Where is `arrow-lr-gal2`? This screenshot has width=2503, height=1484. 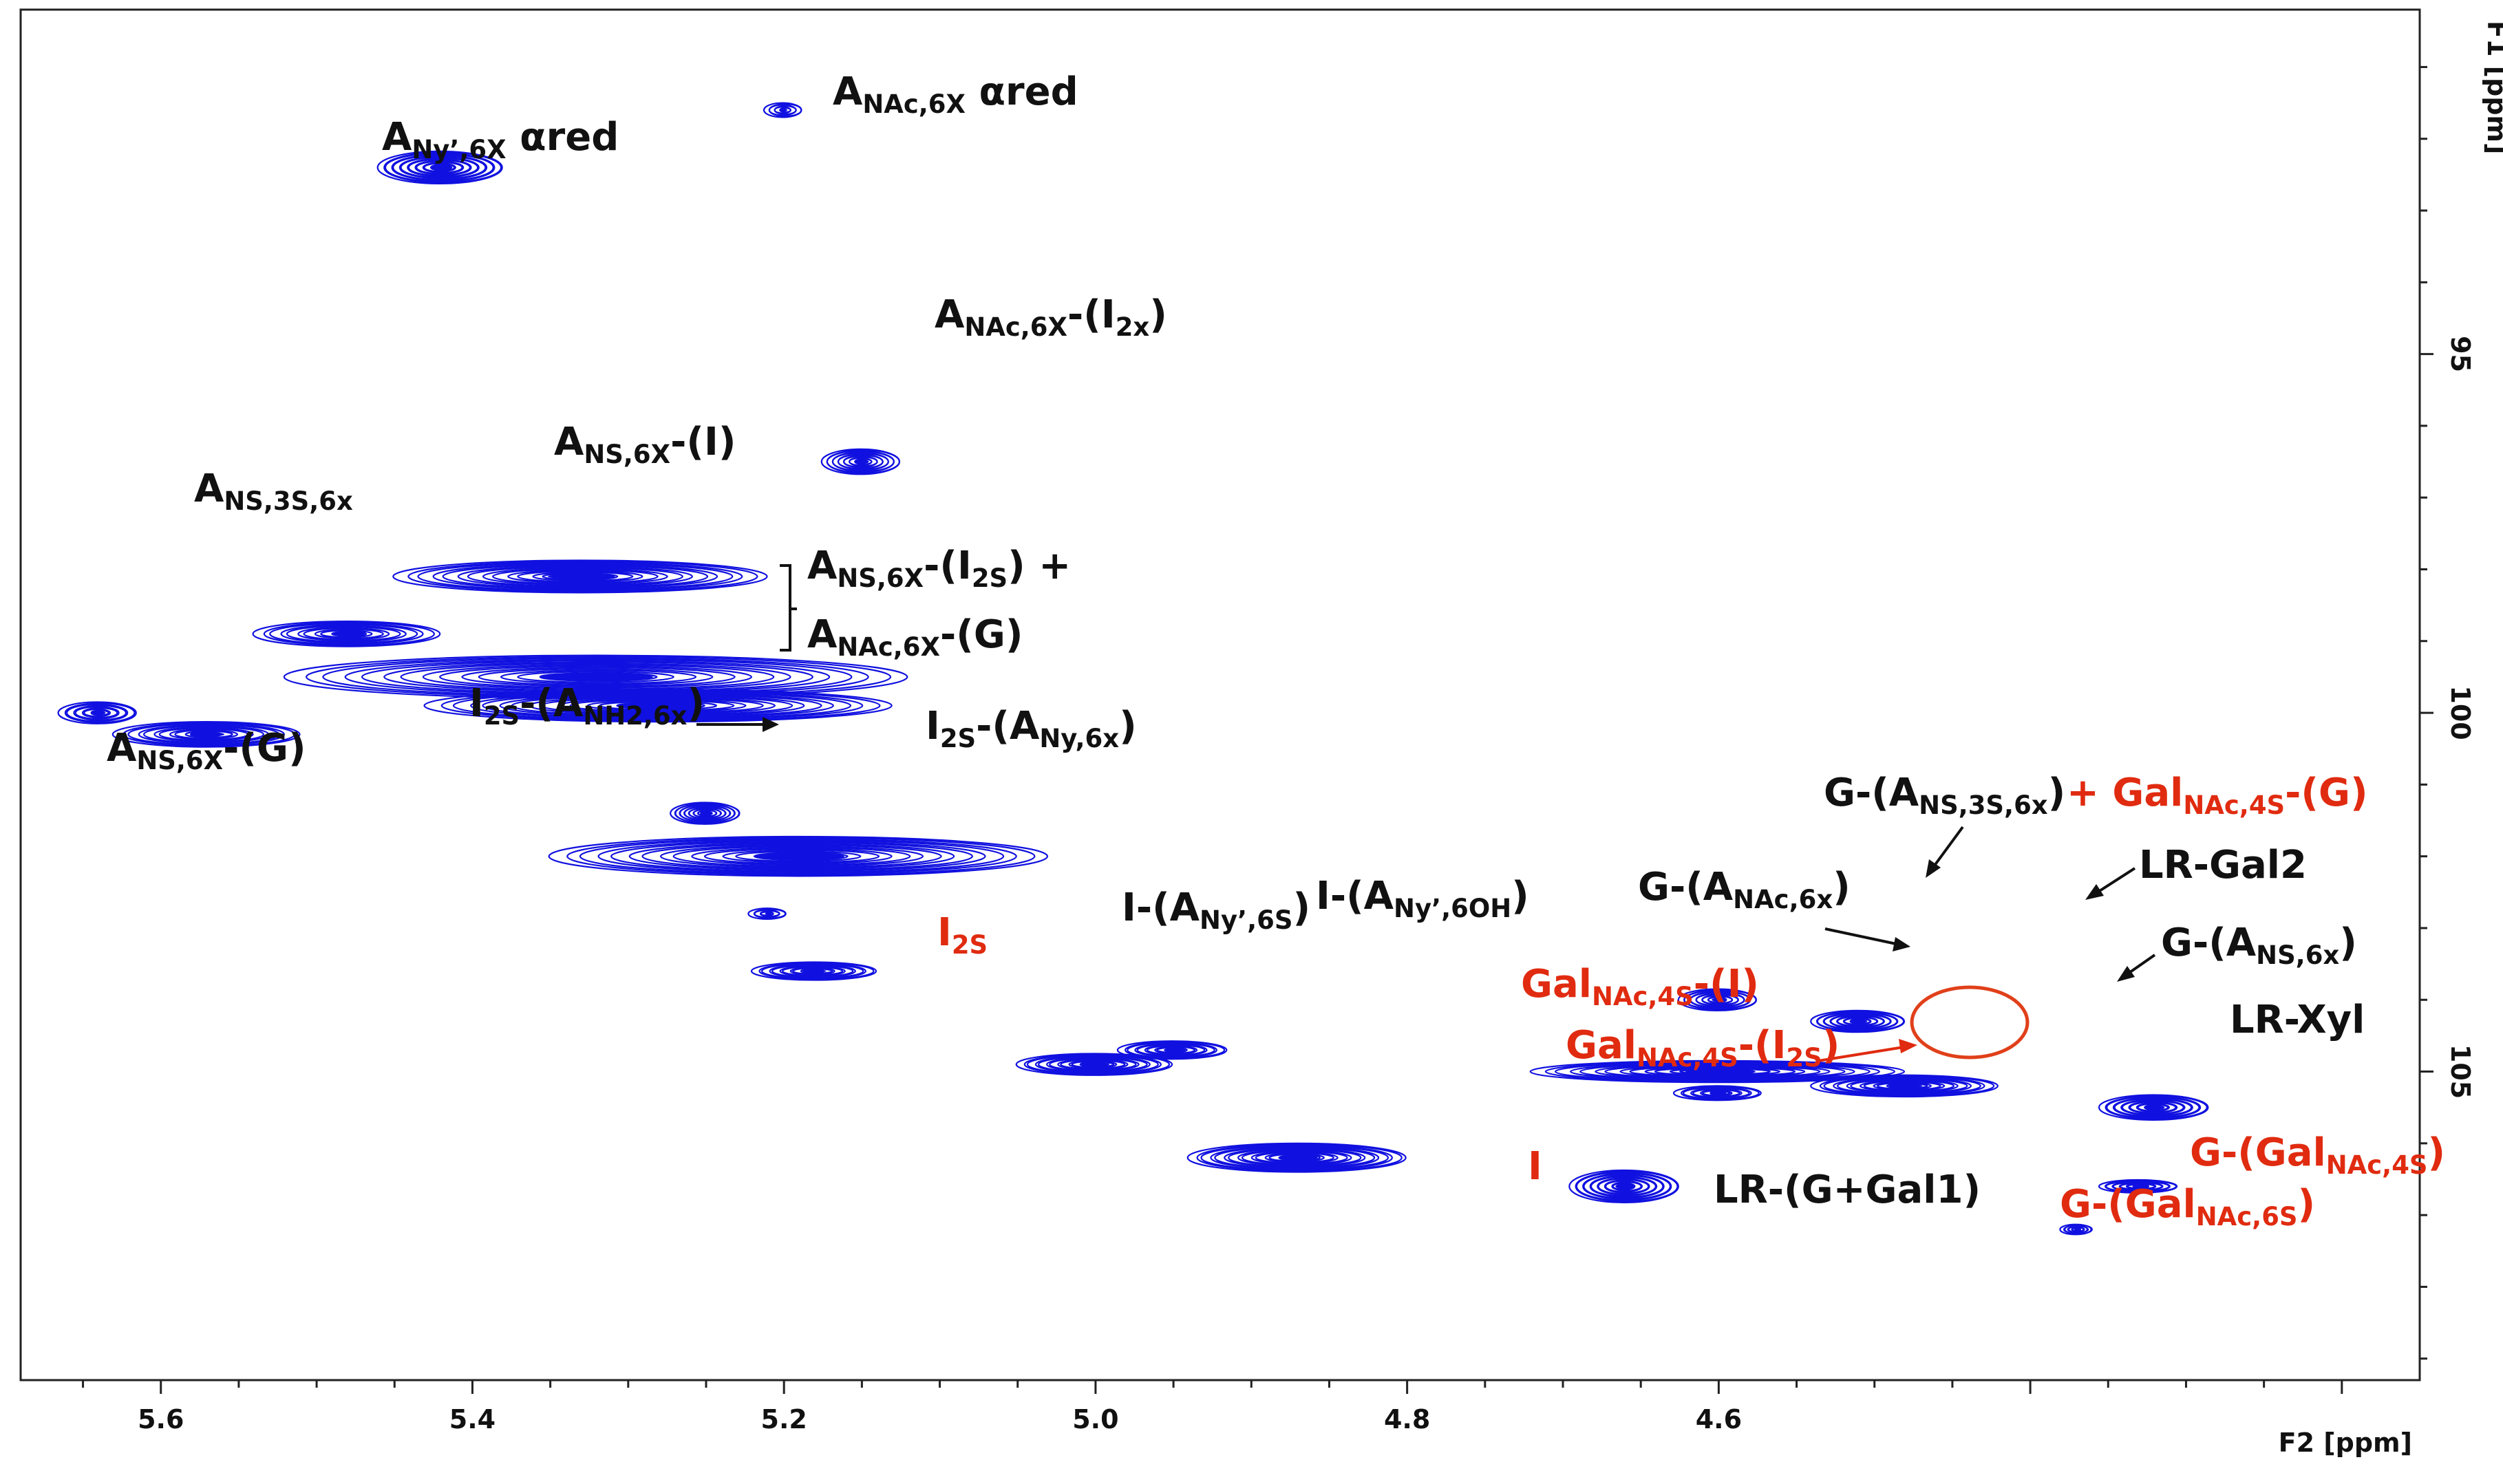 arrow-lr-gal2 is located at coordinates (2114, 881).